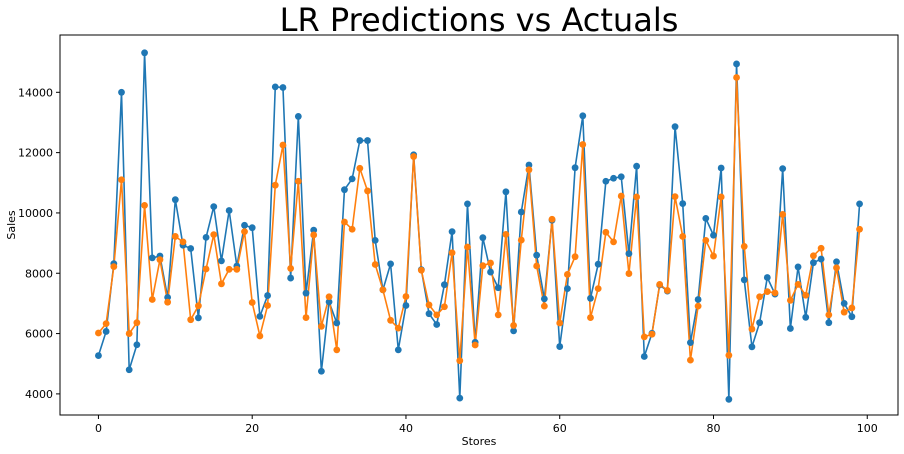 The width and height of the screenshot is (904, 454). Describe the element at coordinates (406, 428) in the screenshot. I see `x-tick-label: 40` at that location.